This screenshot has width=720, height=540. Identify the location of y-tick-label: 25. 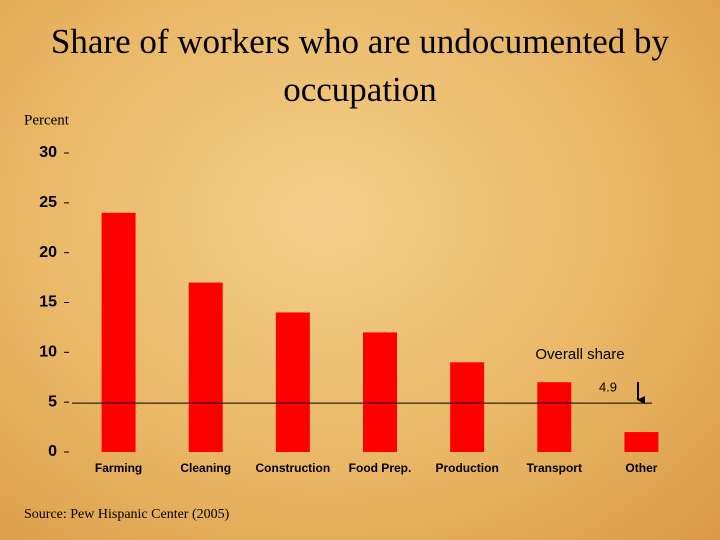
(48, 202).